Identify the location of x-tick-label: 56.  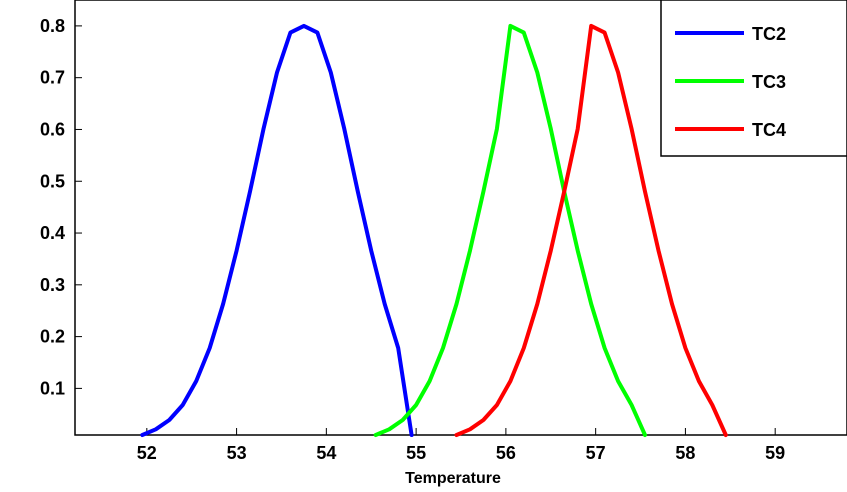
(506, 453).